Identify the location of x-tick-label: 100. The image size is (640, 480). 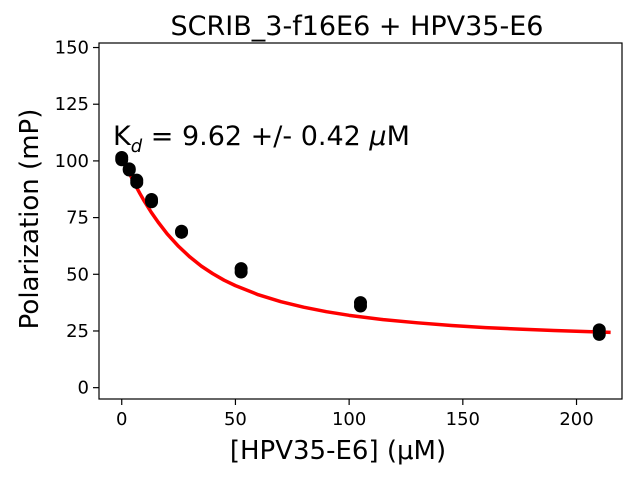
(349, 419).